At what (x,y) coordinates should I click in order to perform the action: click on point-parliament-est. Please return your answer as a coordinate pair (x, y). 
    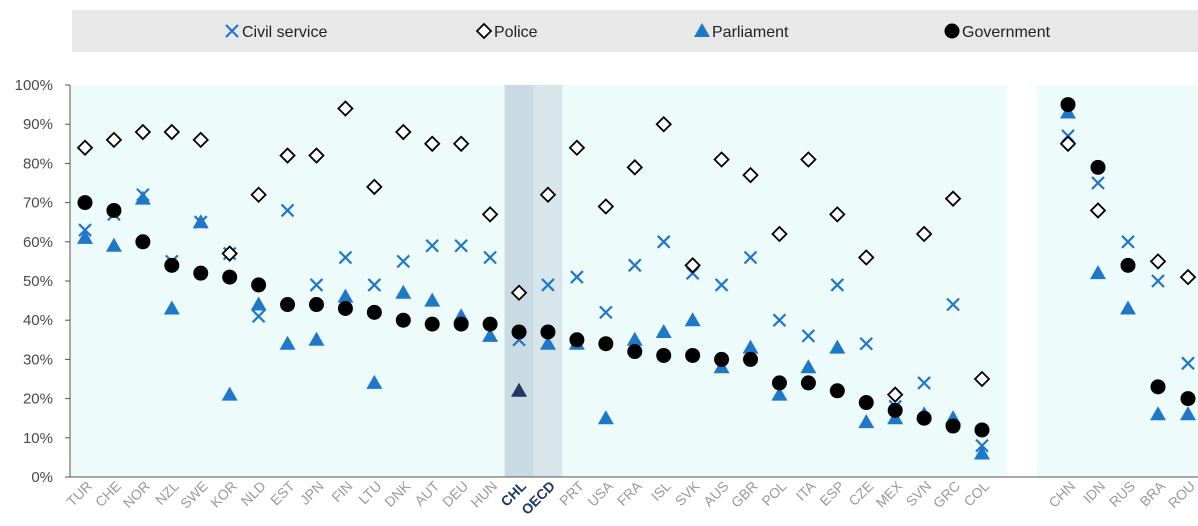
    Looking at the image, I should click on (287, 342).